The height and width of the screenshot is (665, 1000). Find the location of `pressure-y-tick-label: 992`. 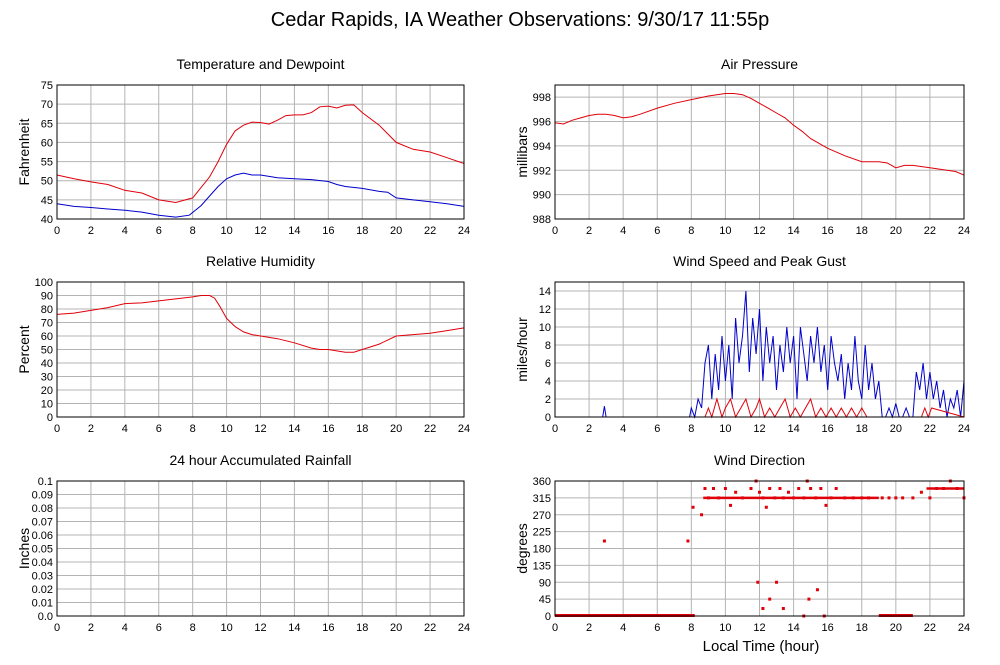

pressure-y-tick-label: 992 is located at coordinates (542, 171).